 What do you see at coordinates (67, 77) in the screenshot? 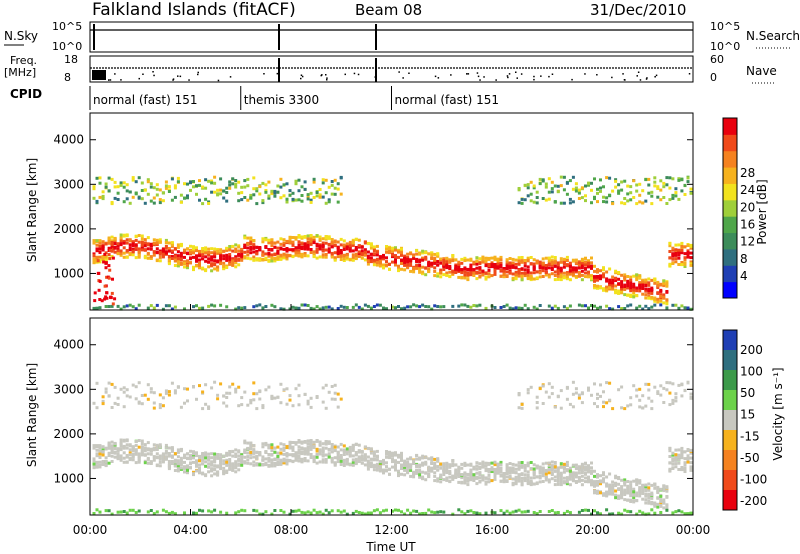
I see `freq-tick-bottom: 8` at bounding box center [67, 77].